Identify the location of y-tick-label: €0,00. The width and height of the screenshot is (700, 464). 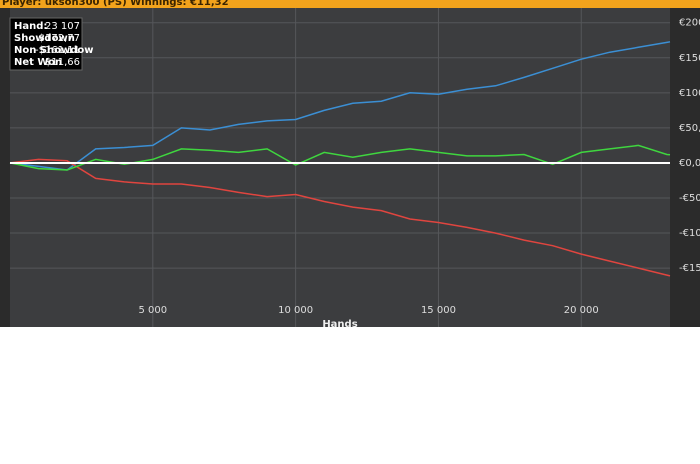
(689, 163).